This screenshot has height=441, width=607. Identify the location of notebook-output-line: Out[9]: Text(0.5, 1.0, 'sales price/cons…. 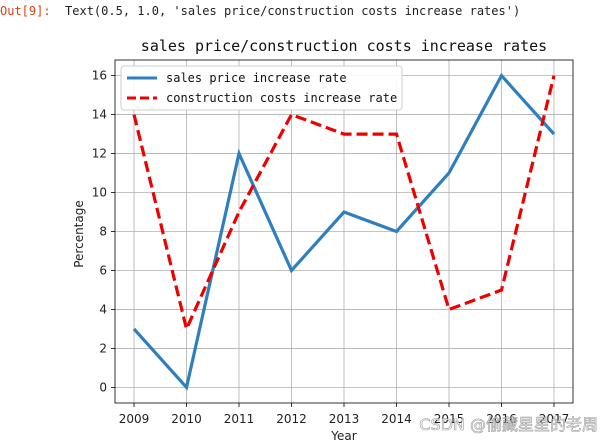
(260, 11).